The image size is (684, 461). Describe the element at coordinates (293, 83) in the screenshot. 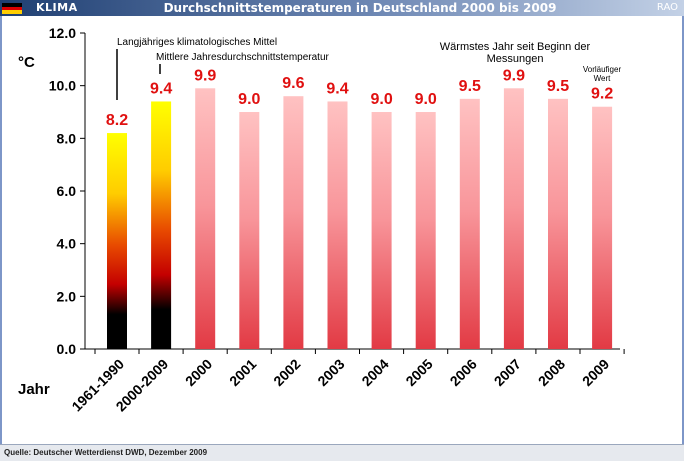

I see `bar-value-label: 9.6` at that location.